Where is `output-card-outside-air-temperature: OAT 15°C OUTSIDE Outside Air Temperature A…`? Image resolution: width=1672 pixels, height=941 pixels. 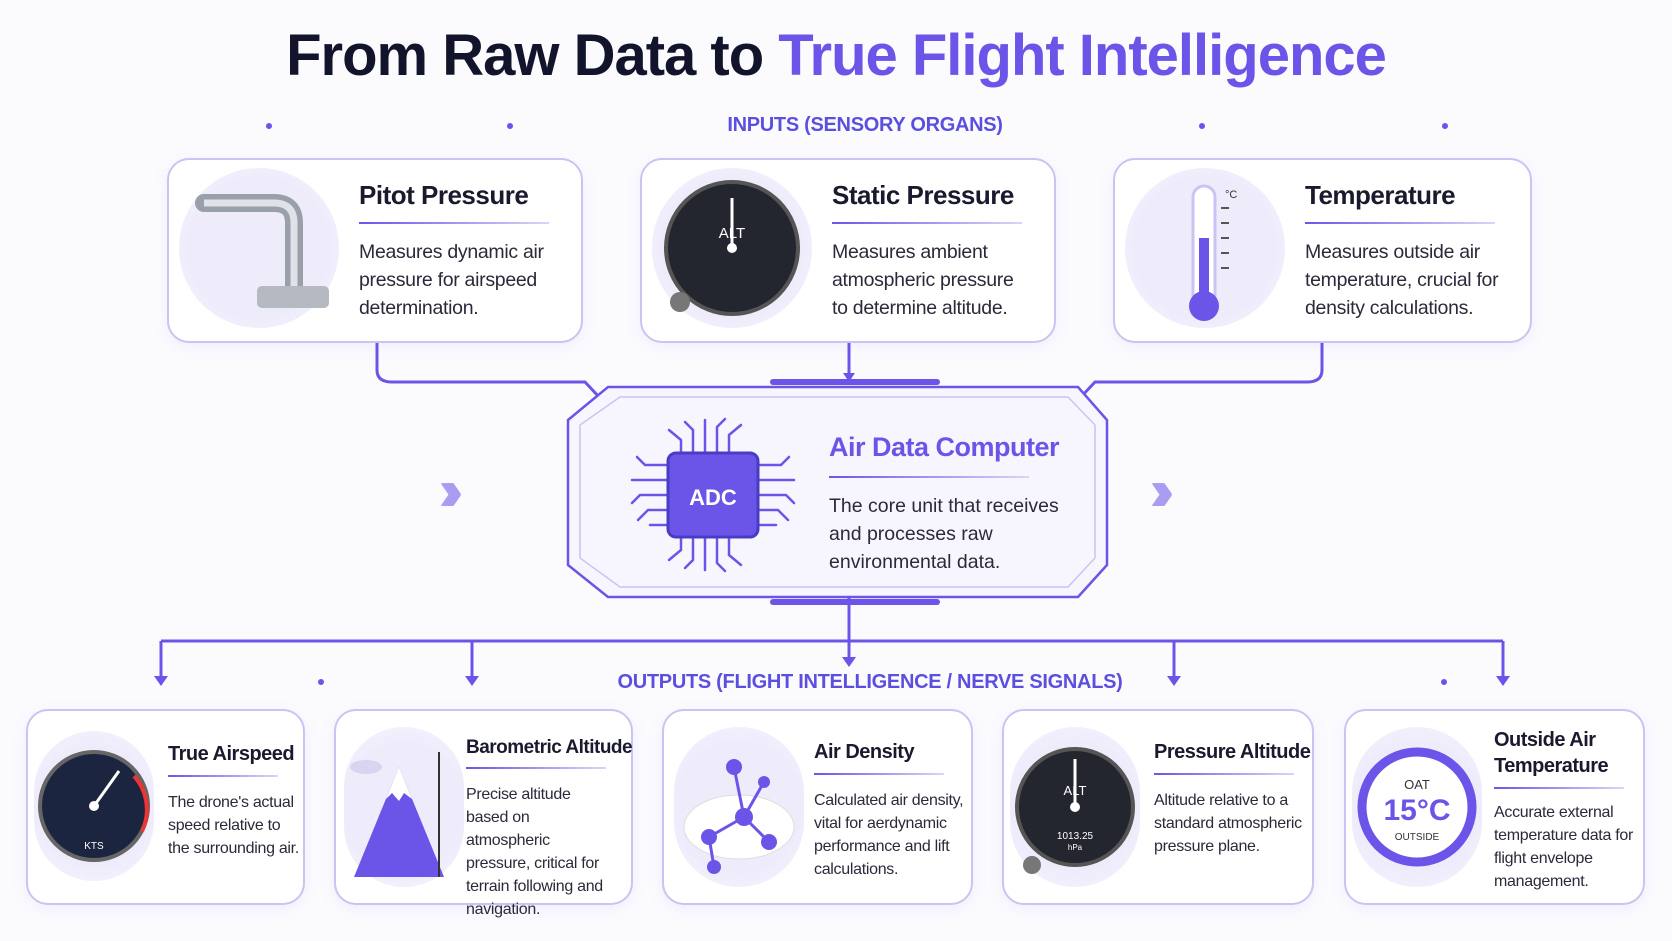
output-card-outside-air-temperature: OAT 15°C OUTSIDE Outside Air Temperature A… is located at coordinates (1494, 807).